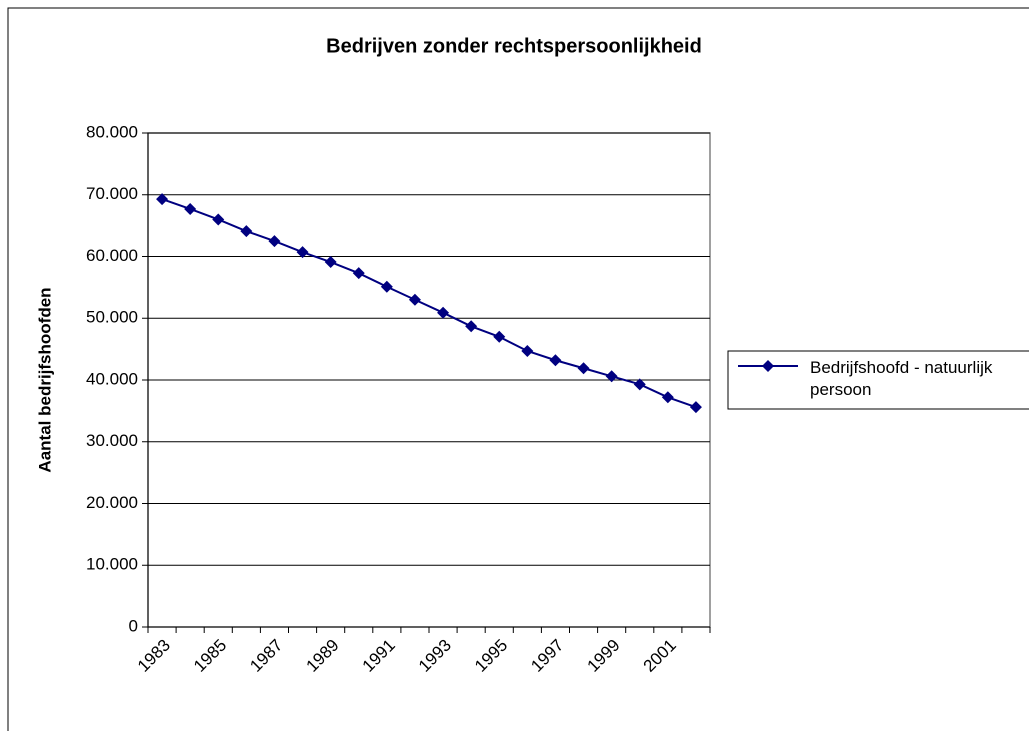 This screenshot has width=1029, height=731. Describe the element at coordinates (112, 193) in the screenshot. I see `y-tick-label: 70.000` at that location.